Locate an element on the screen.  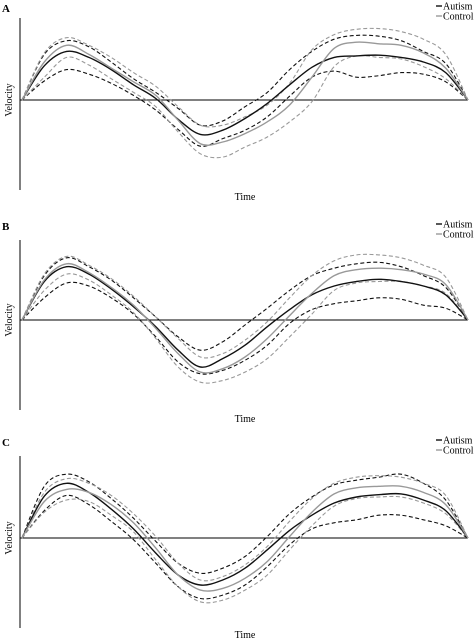
panel-letter: C is located at coordinates (6, 443).